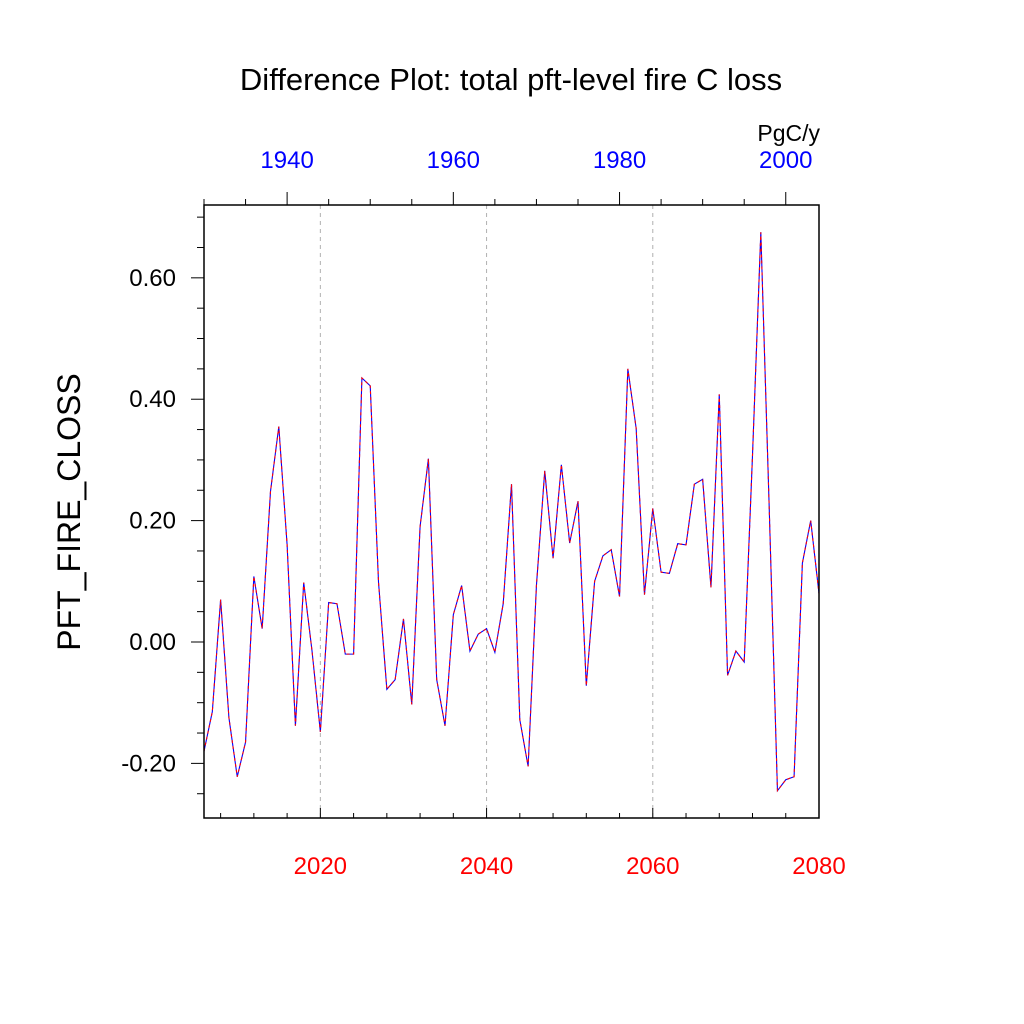 The height and width of the screenshot is (1024, 1024). I want to click on top-tick-label: 1960, so click(453, 160).